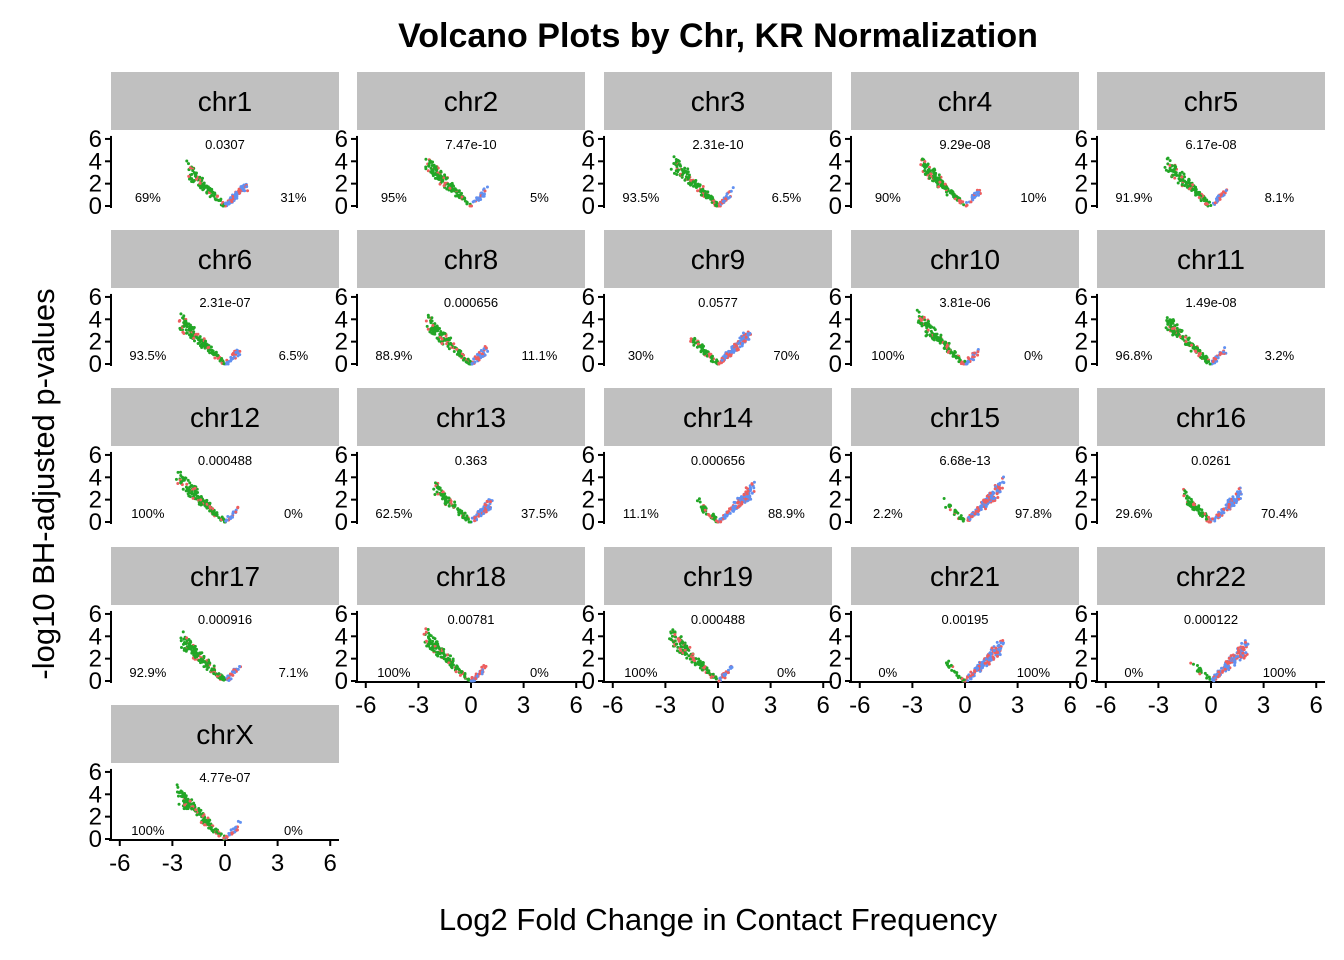 This screenshot has height=960, width=1344. Describe the element at coordinates (1263, 705) in the screenshot. I see `x-tick-label: 3` at that location.